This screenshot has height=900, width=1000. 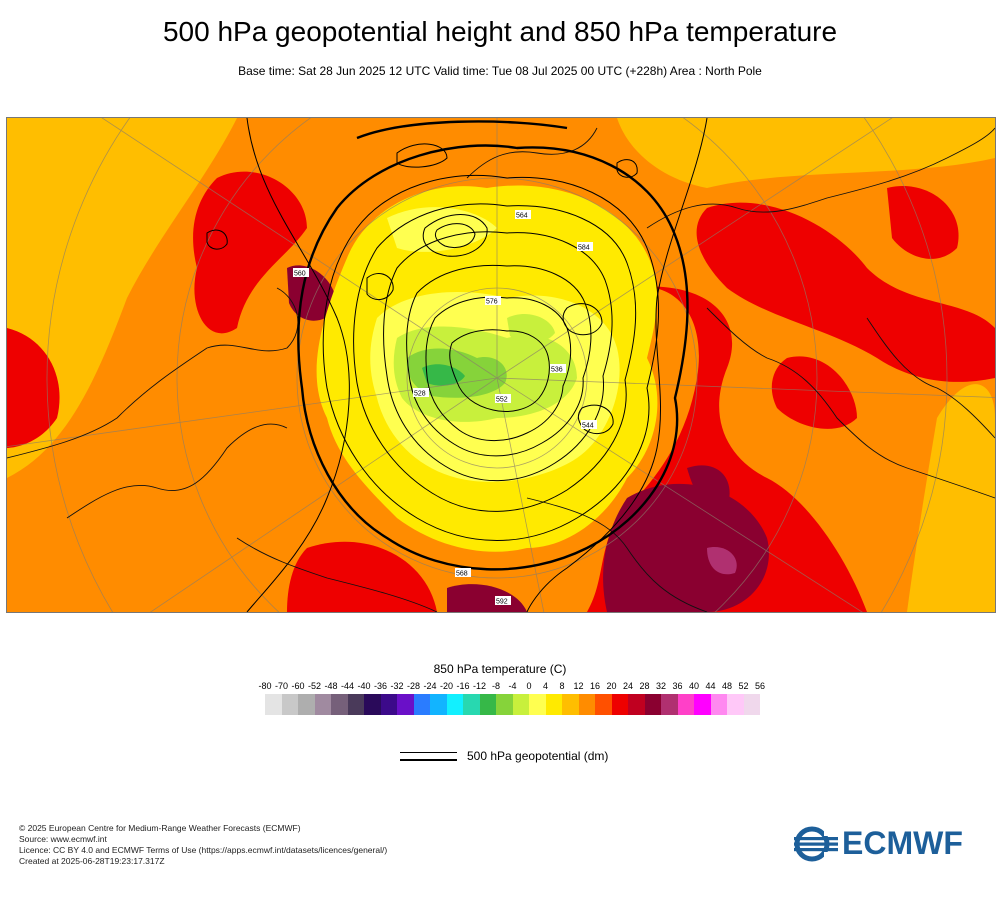 I want to click on legend-tick-label: -36, so click(x=380, y=686).